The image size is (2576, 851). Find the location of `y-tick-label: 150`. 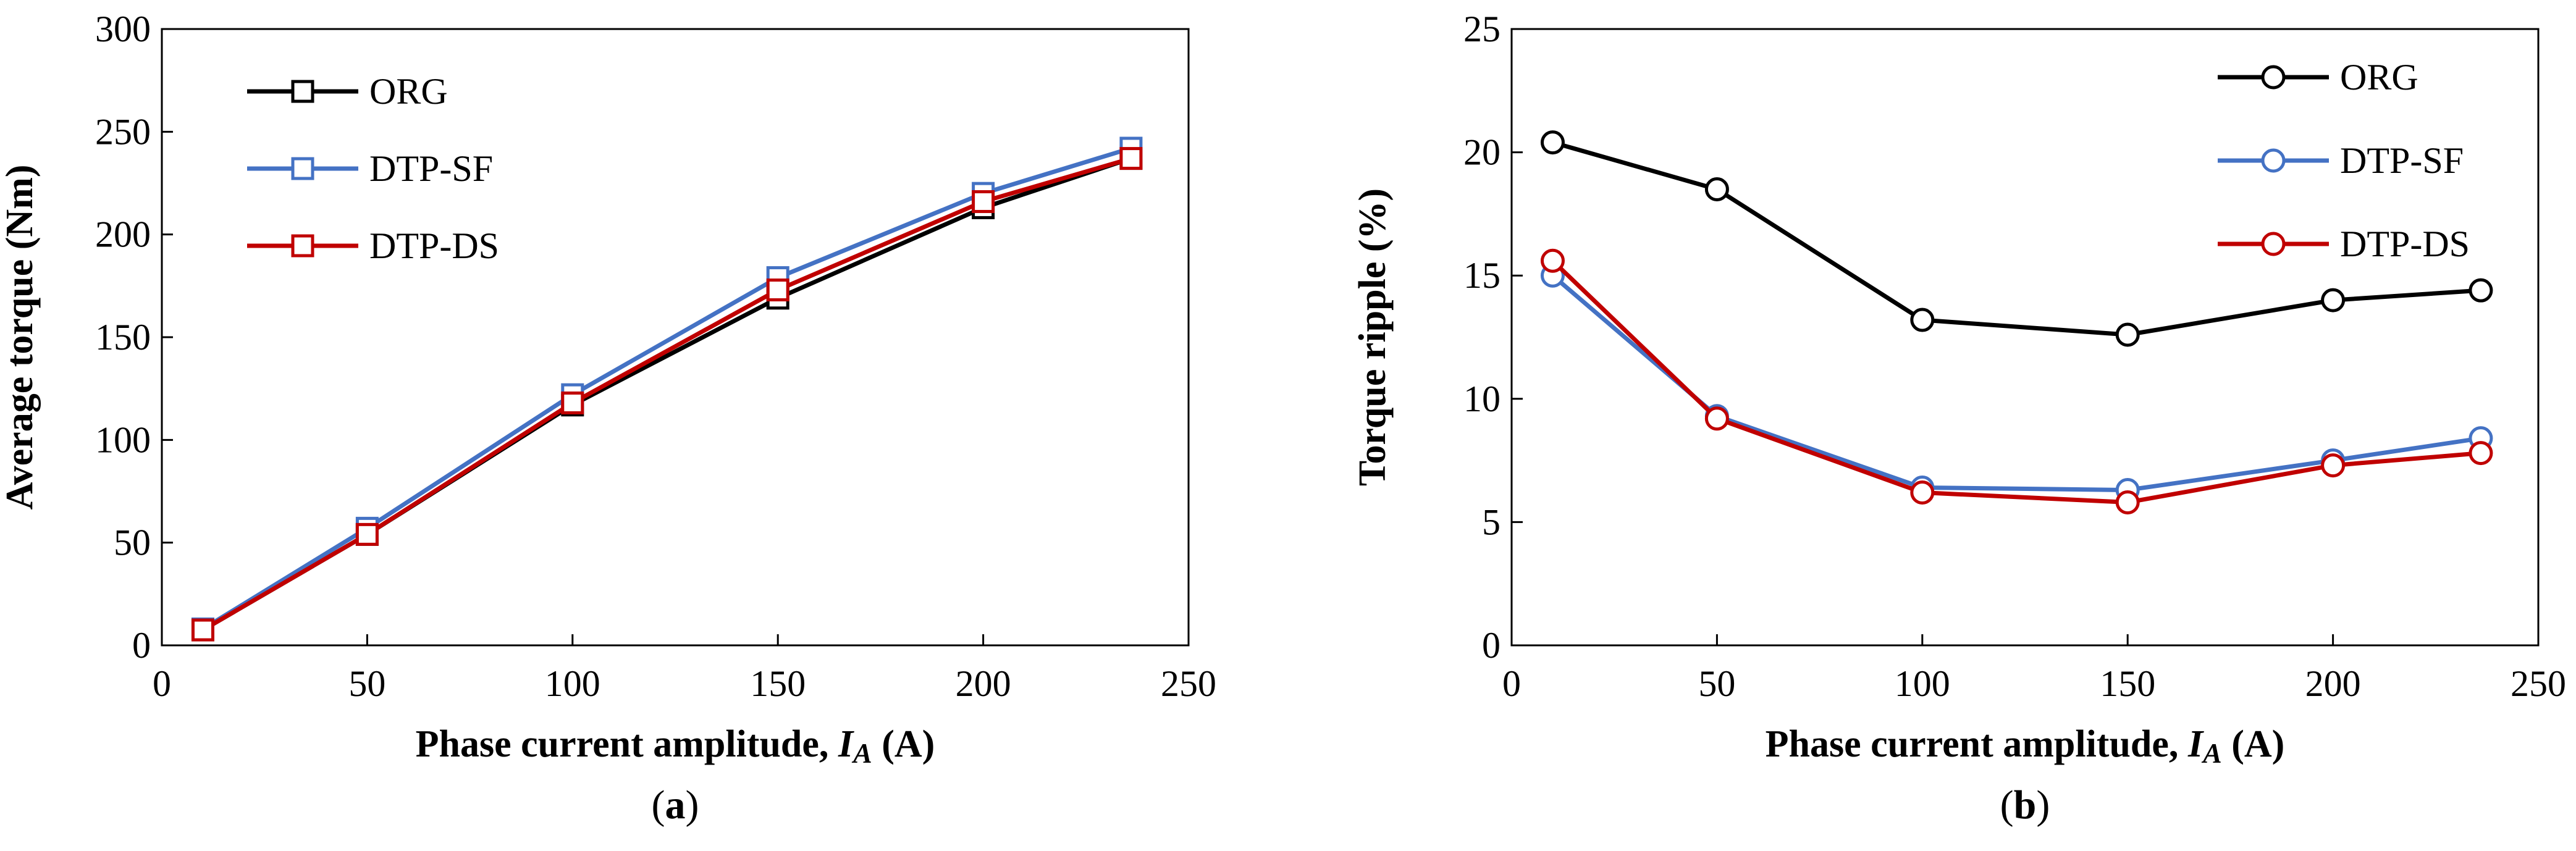

y-tick-label: 150 is located at coordinates (123, 337).